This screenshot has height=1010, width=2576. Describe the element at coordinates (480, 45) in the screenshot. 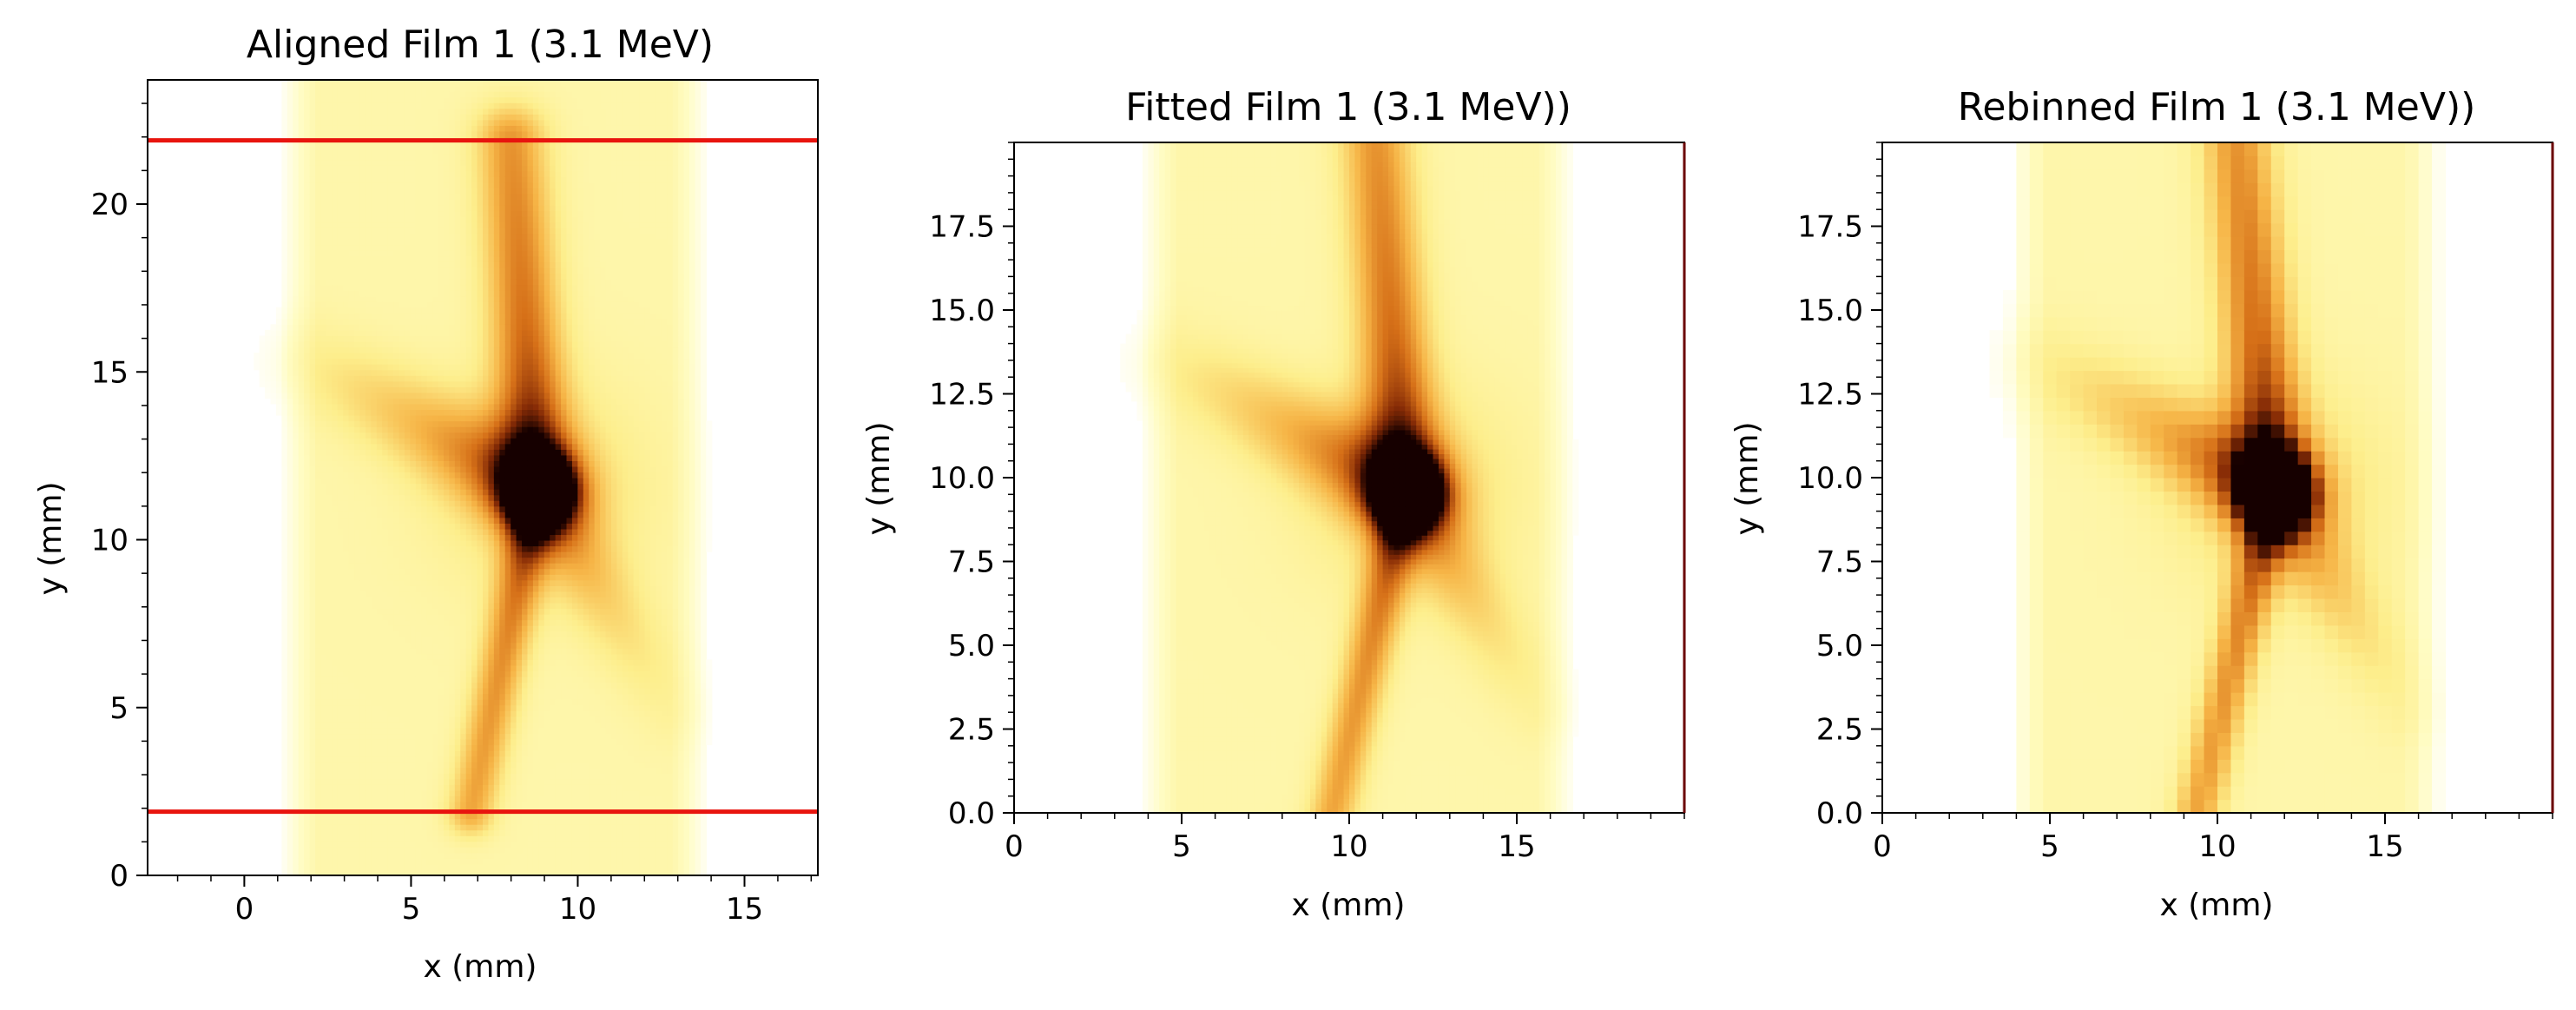

I see `chart-title: Aligned Film 1 (3.1 MeV)` at that location.